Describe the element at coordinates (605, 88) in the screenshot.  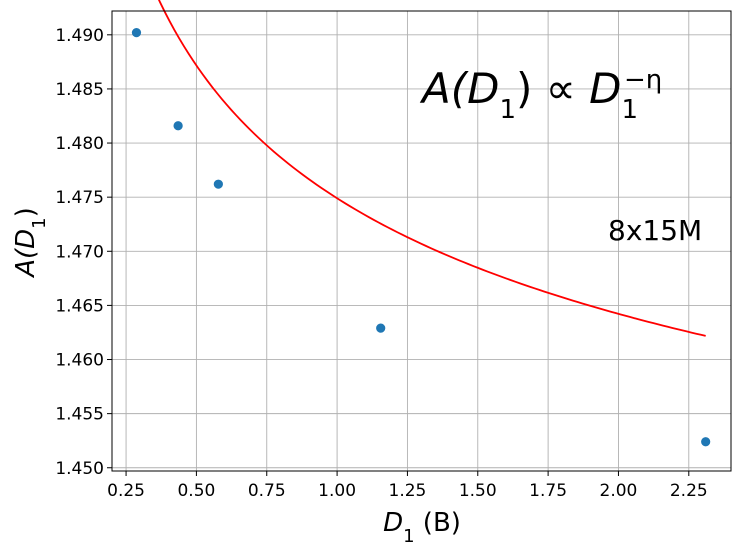
I see `formula-d2: D` at that location.